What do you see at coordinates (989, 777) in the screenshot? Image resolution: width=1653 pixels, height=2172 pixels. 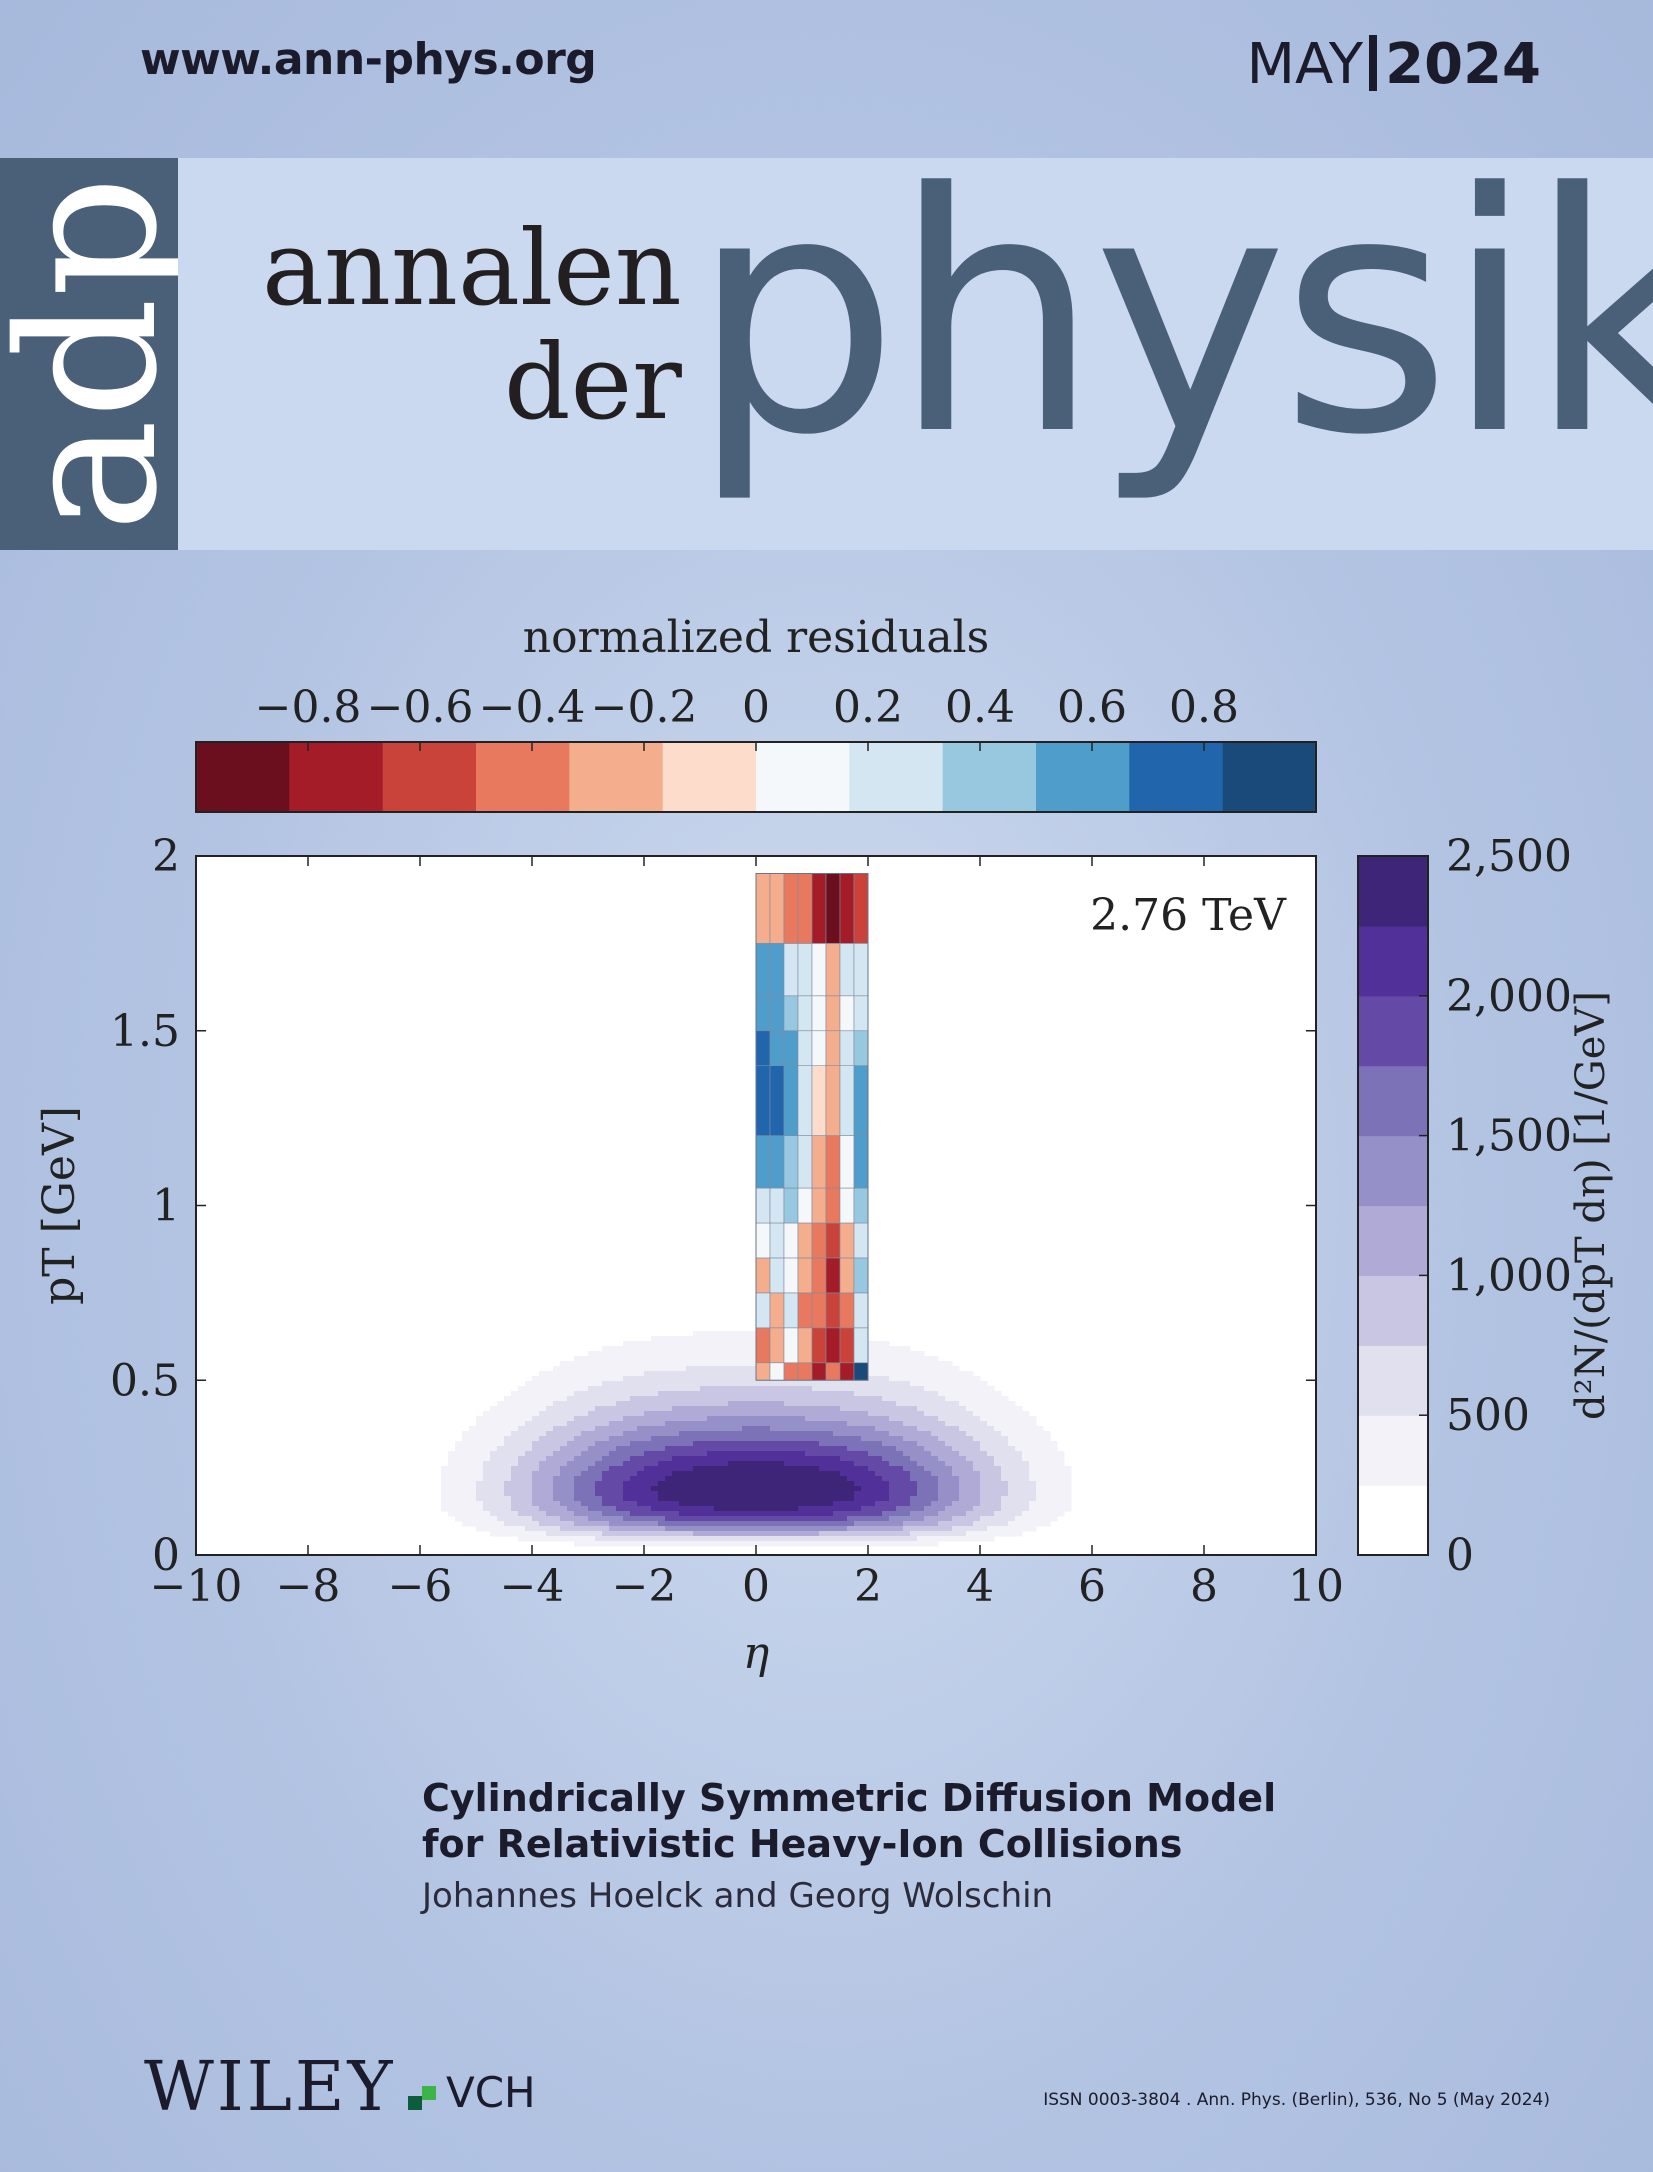 I see `residuals-colorbar-segment` at bounding box center [989, 777].